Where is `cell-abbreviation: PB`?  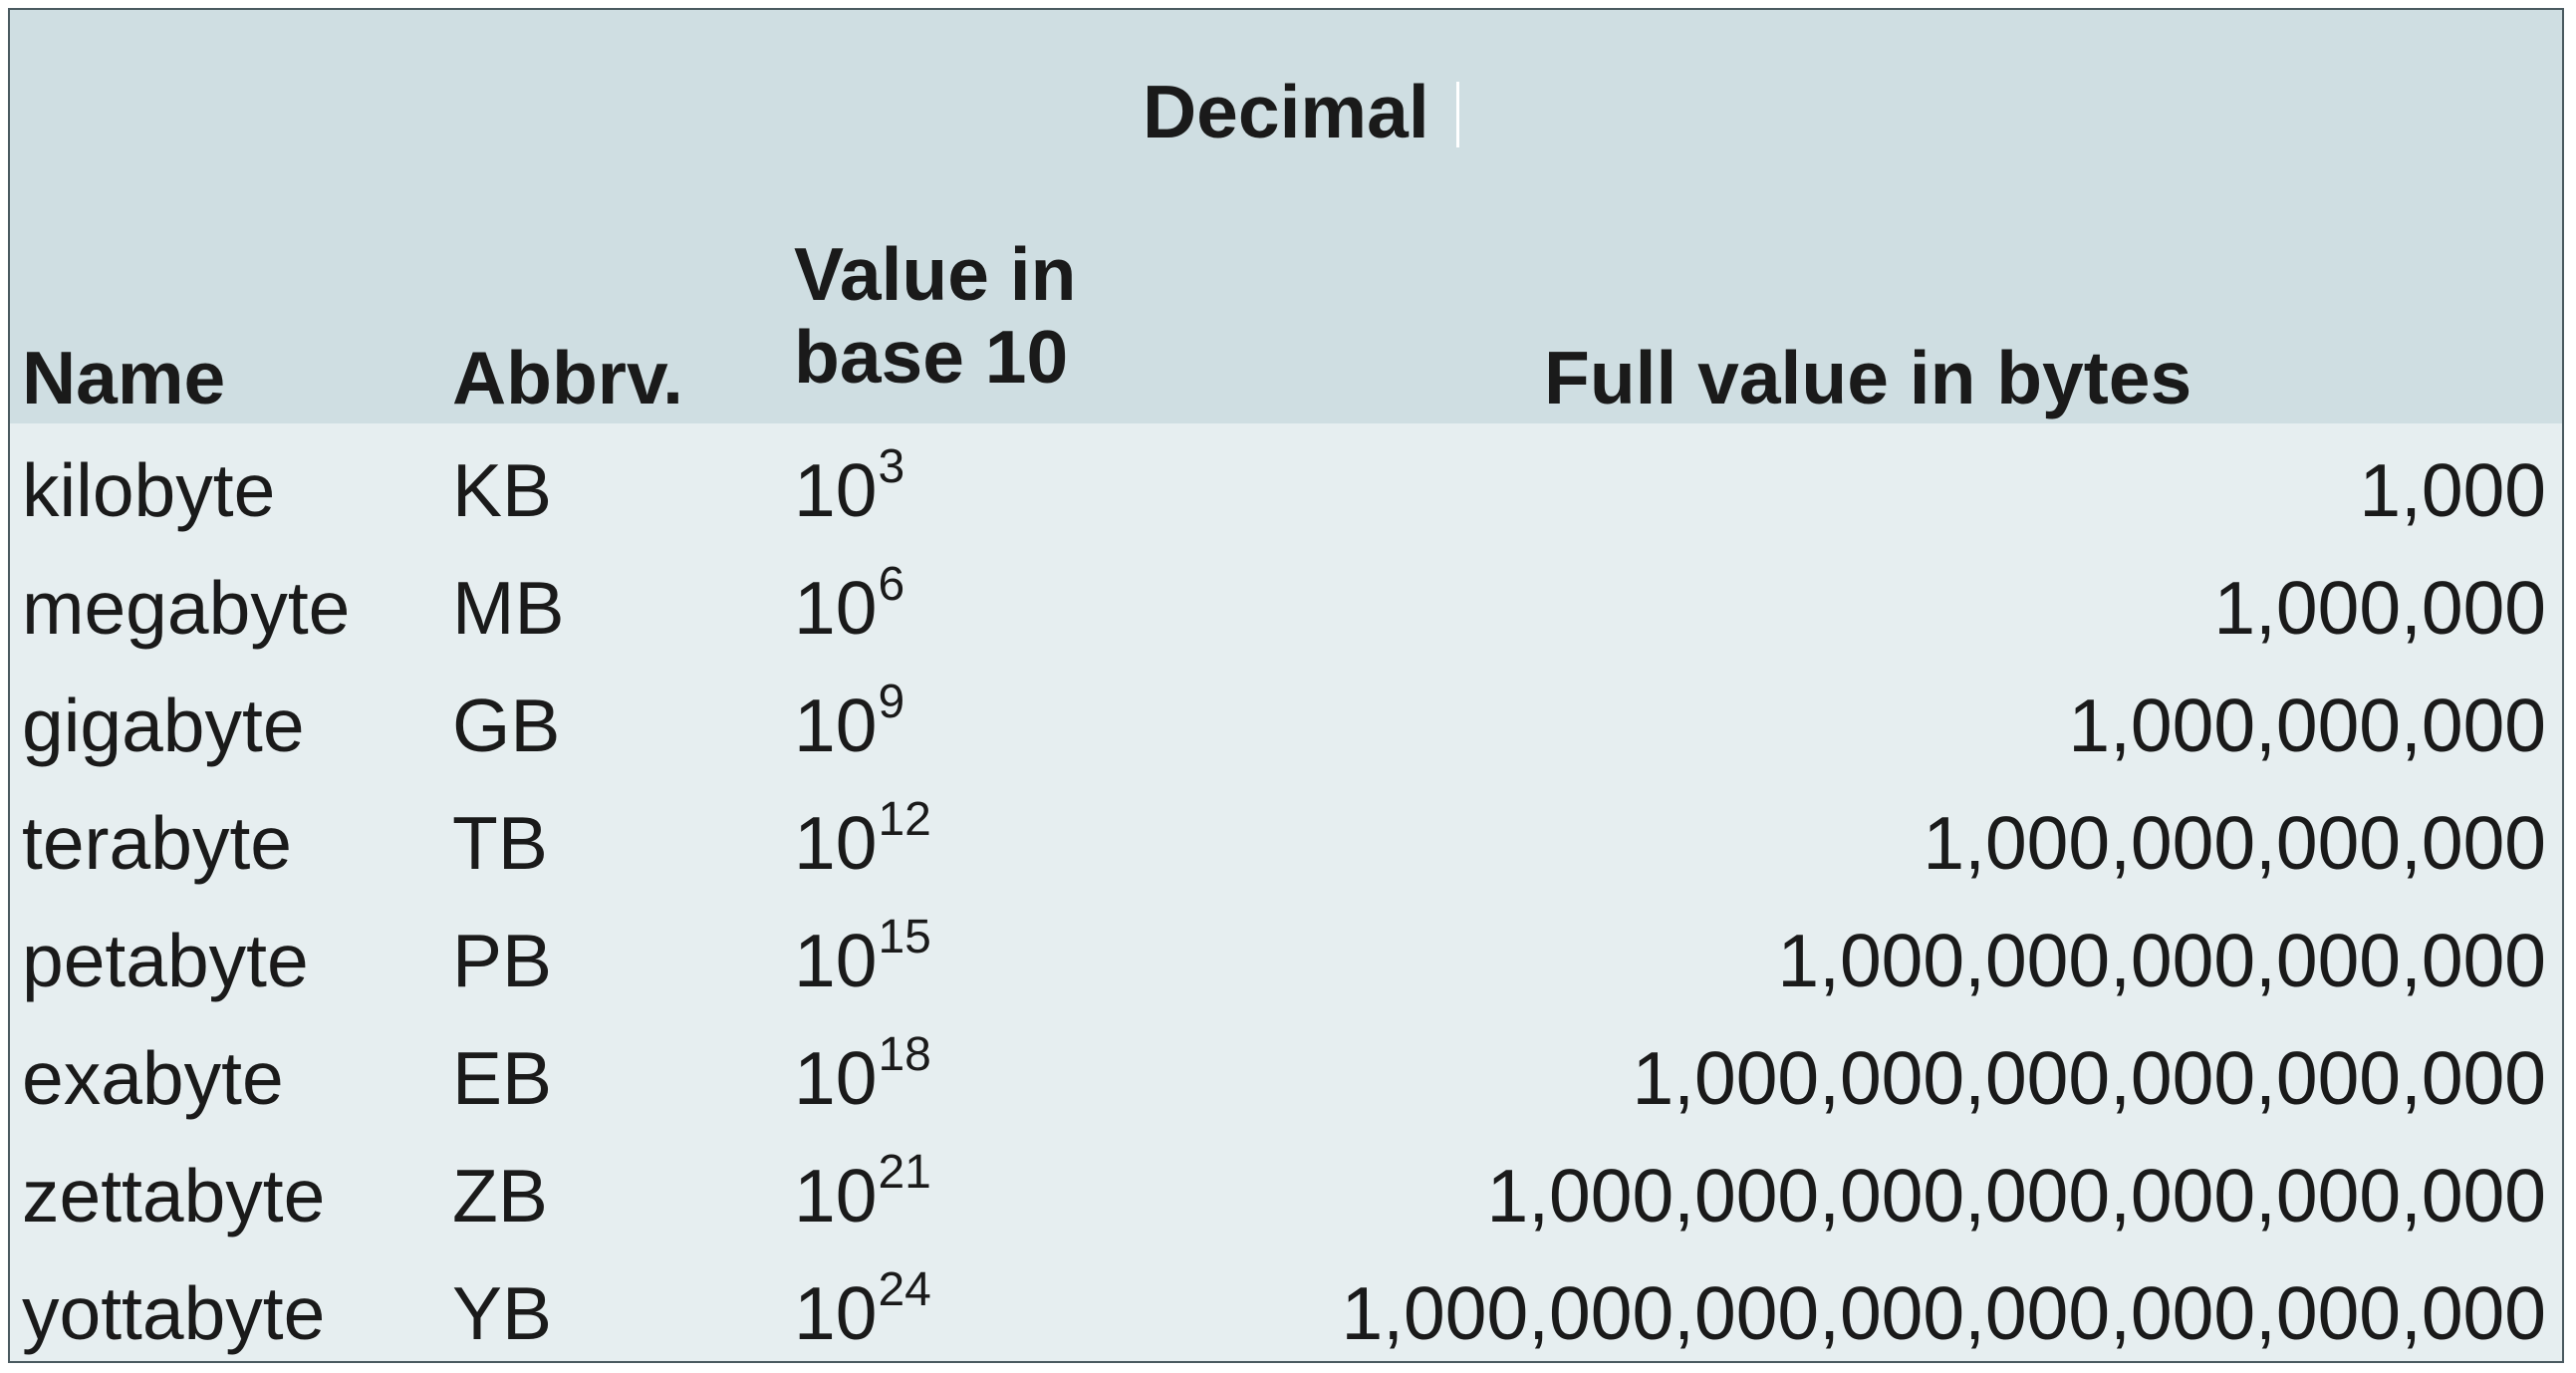
cell-abbreviation: PB is located at coordinates (502, 960).